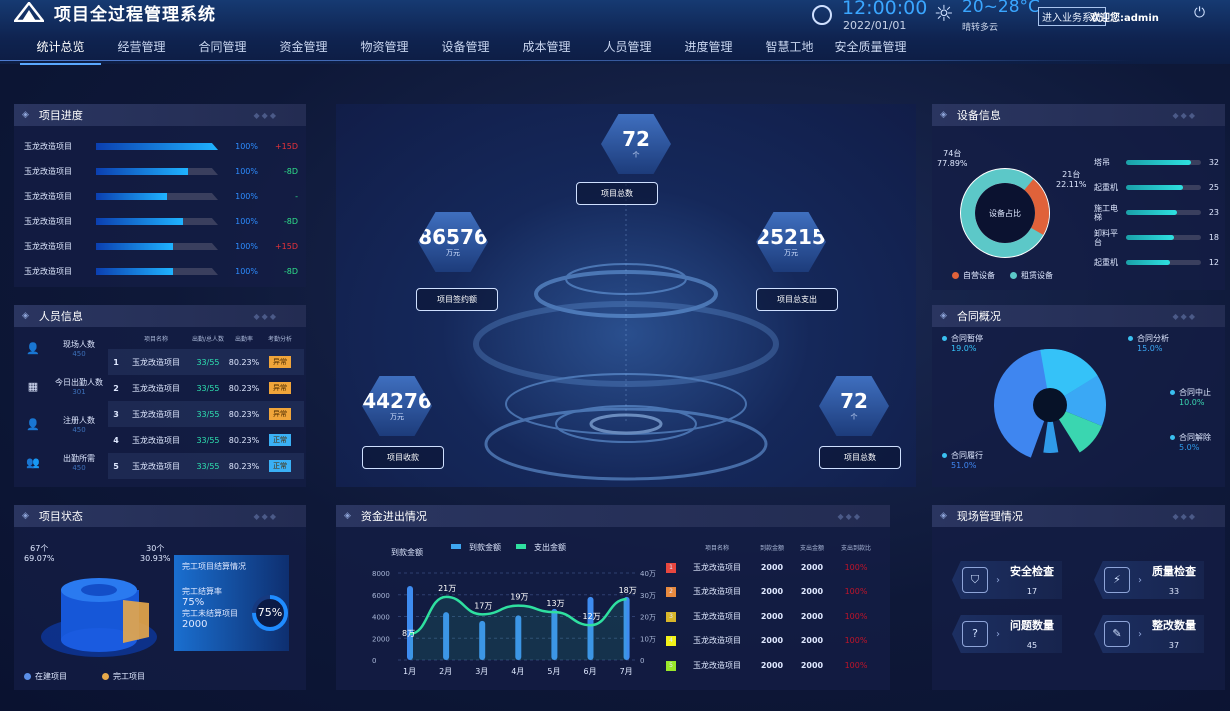  What do you see at coordinates (33, 348) in the screenshot?
I see `person-icon: 👤` at bounding box center [33, 348].